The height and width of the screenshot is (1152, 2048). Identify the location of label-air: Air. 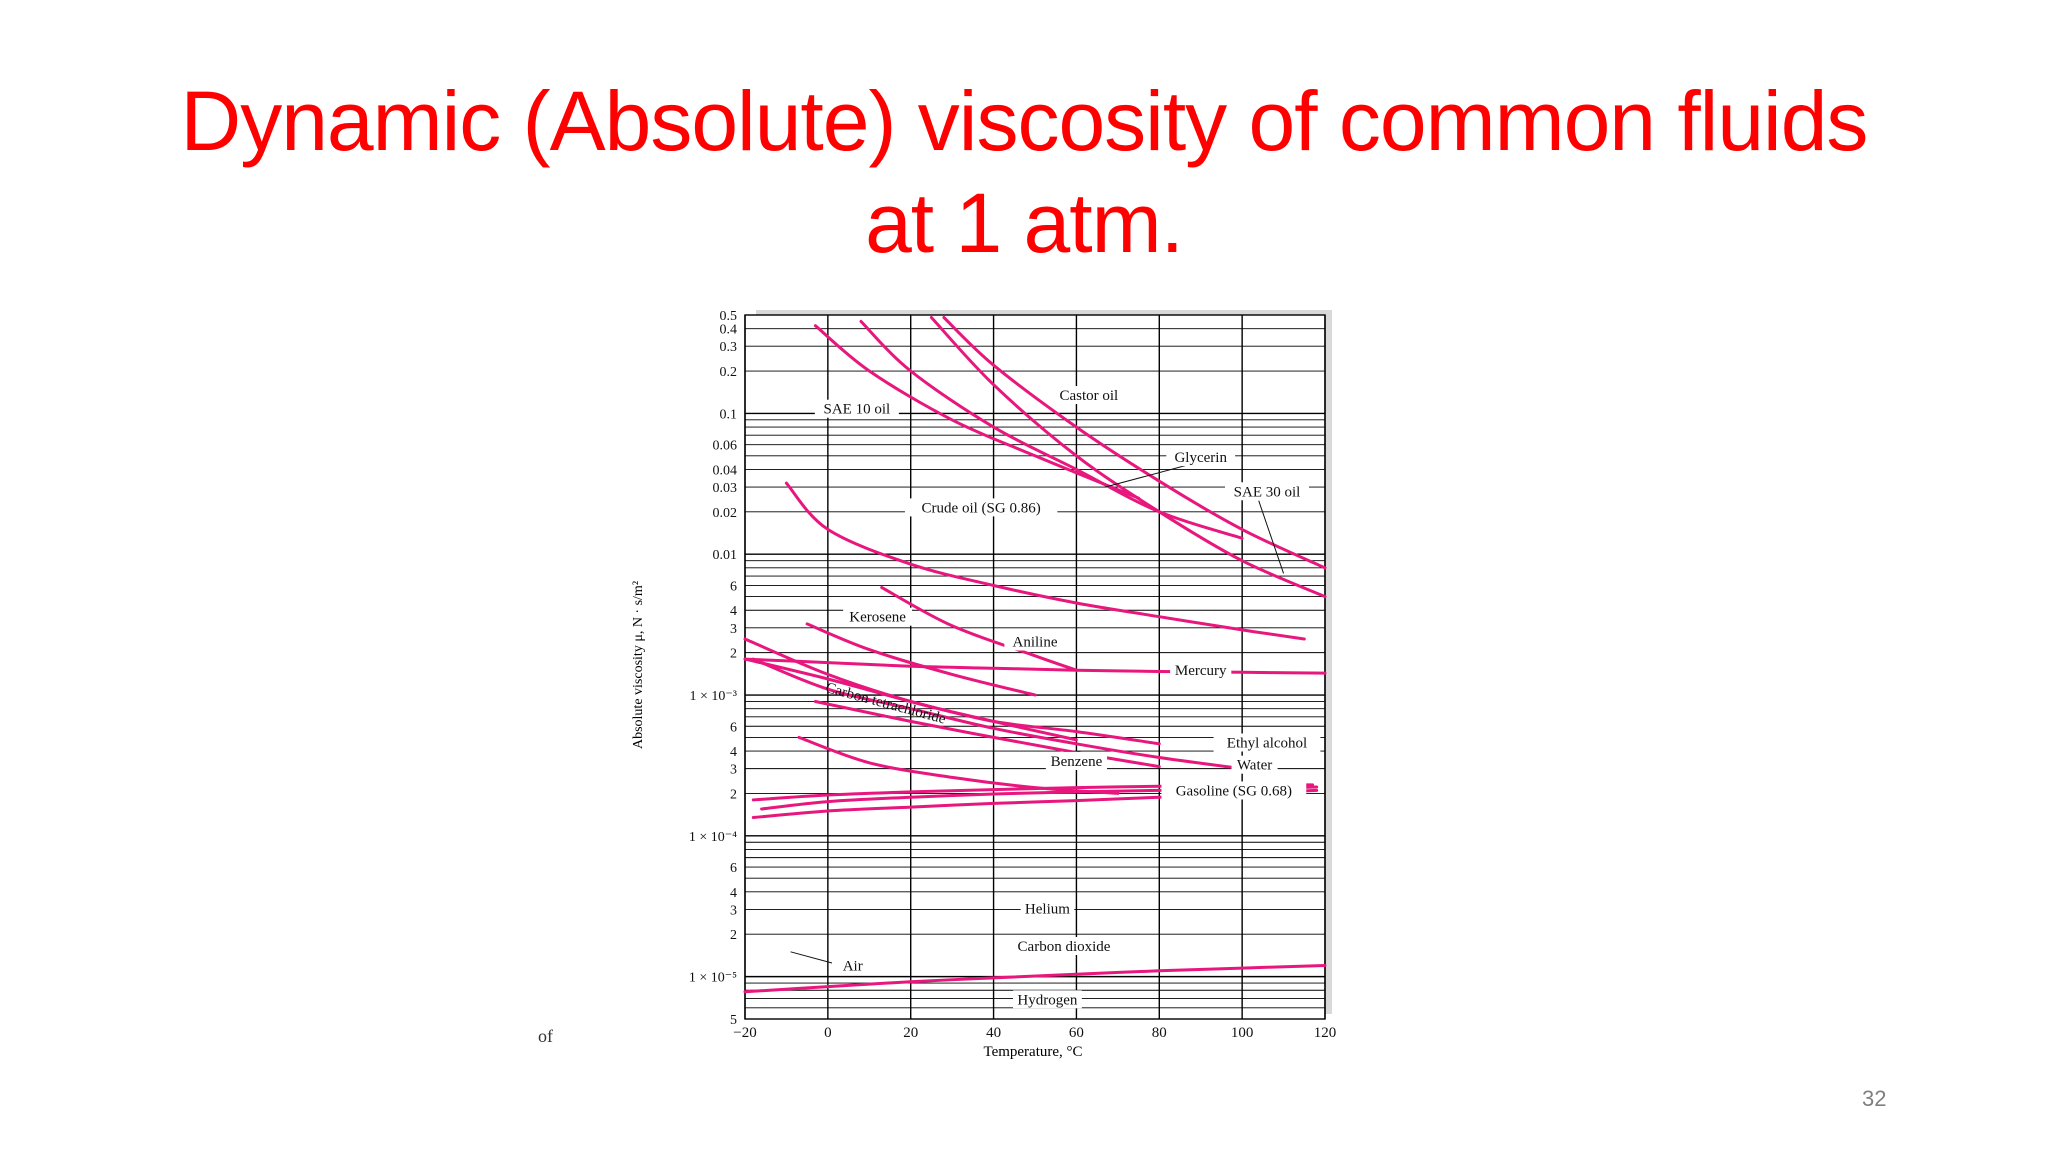
(853, 966).